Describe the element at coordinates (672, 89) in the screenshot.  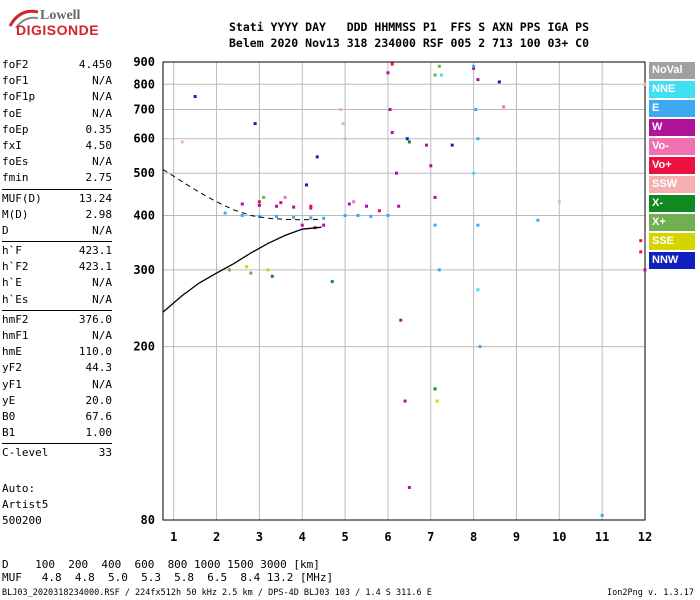
I see `legend-item-nne: NNE` at that location.